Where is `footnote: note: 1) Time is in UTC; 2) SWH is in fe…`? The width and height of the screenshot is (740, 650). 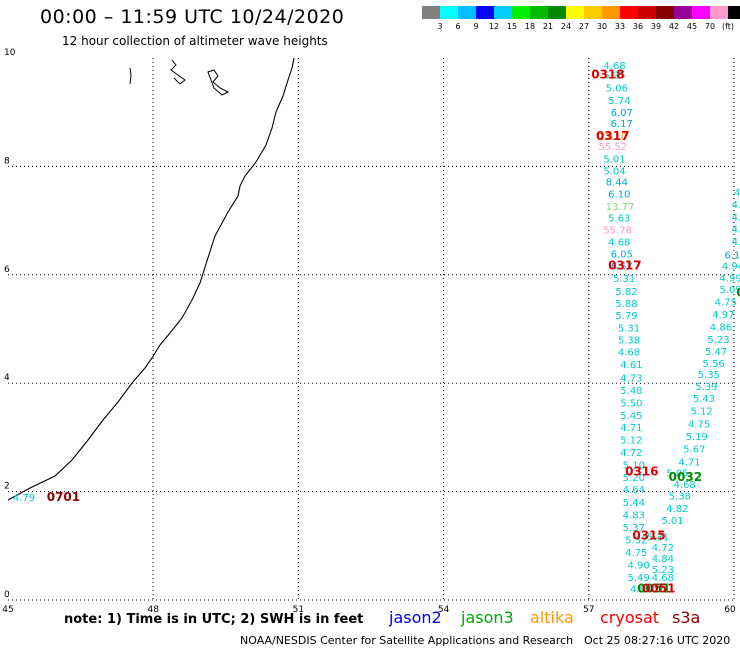
footnote: note: 1) Time is in UTC; 2) SWH is in fe… is located at coordinates (214, 619).